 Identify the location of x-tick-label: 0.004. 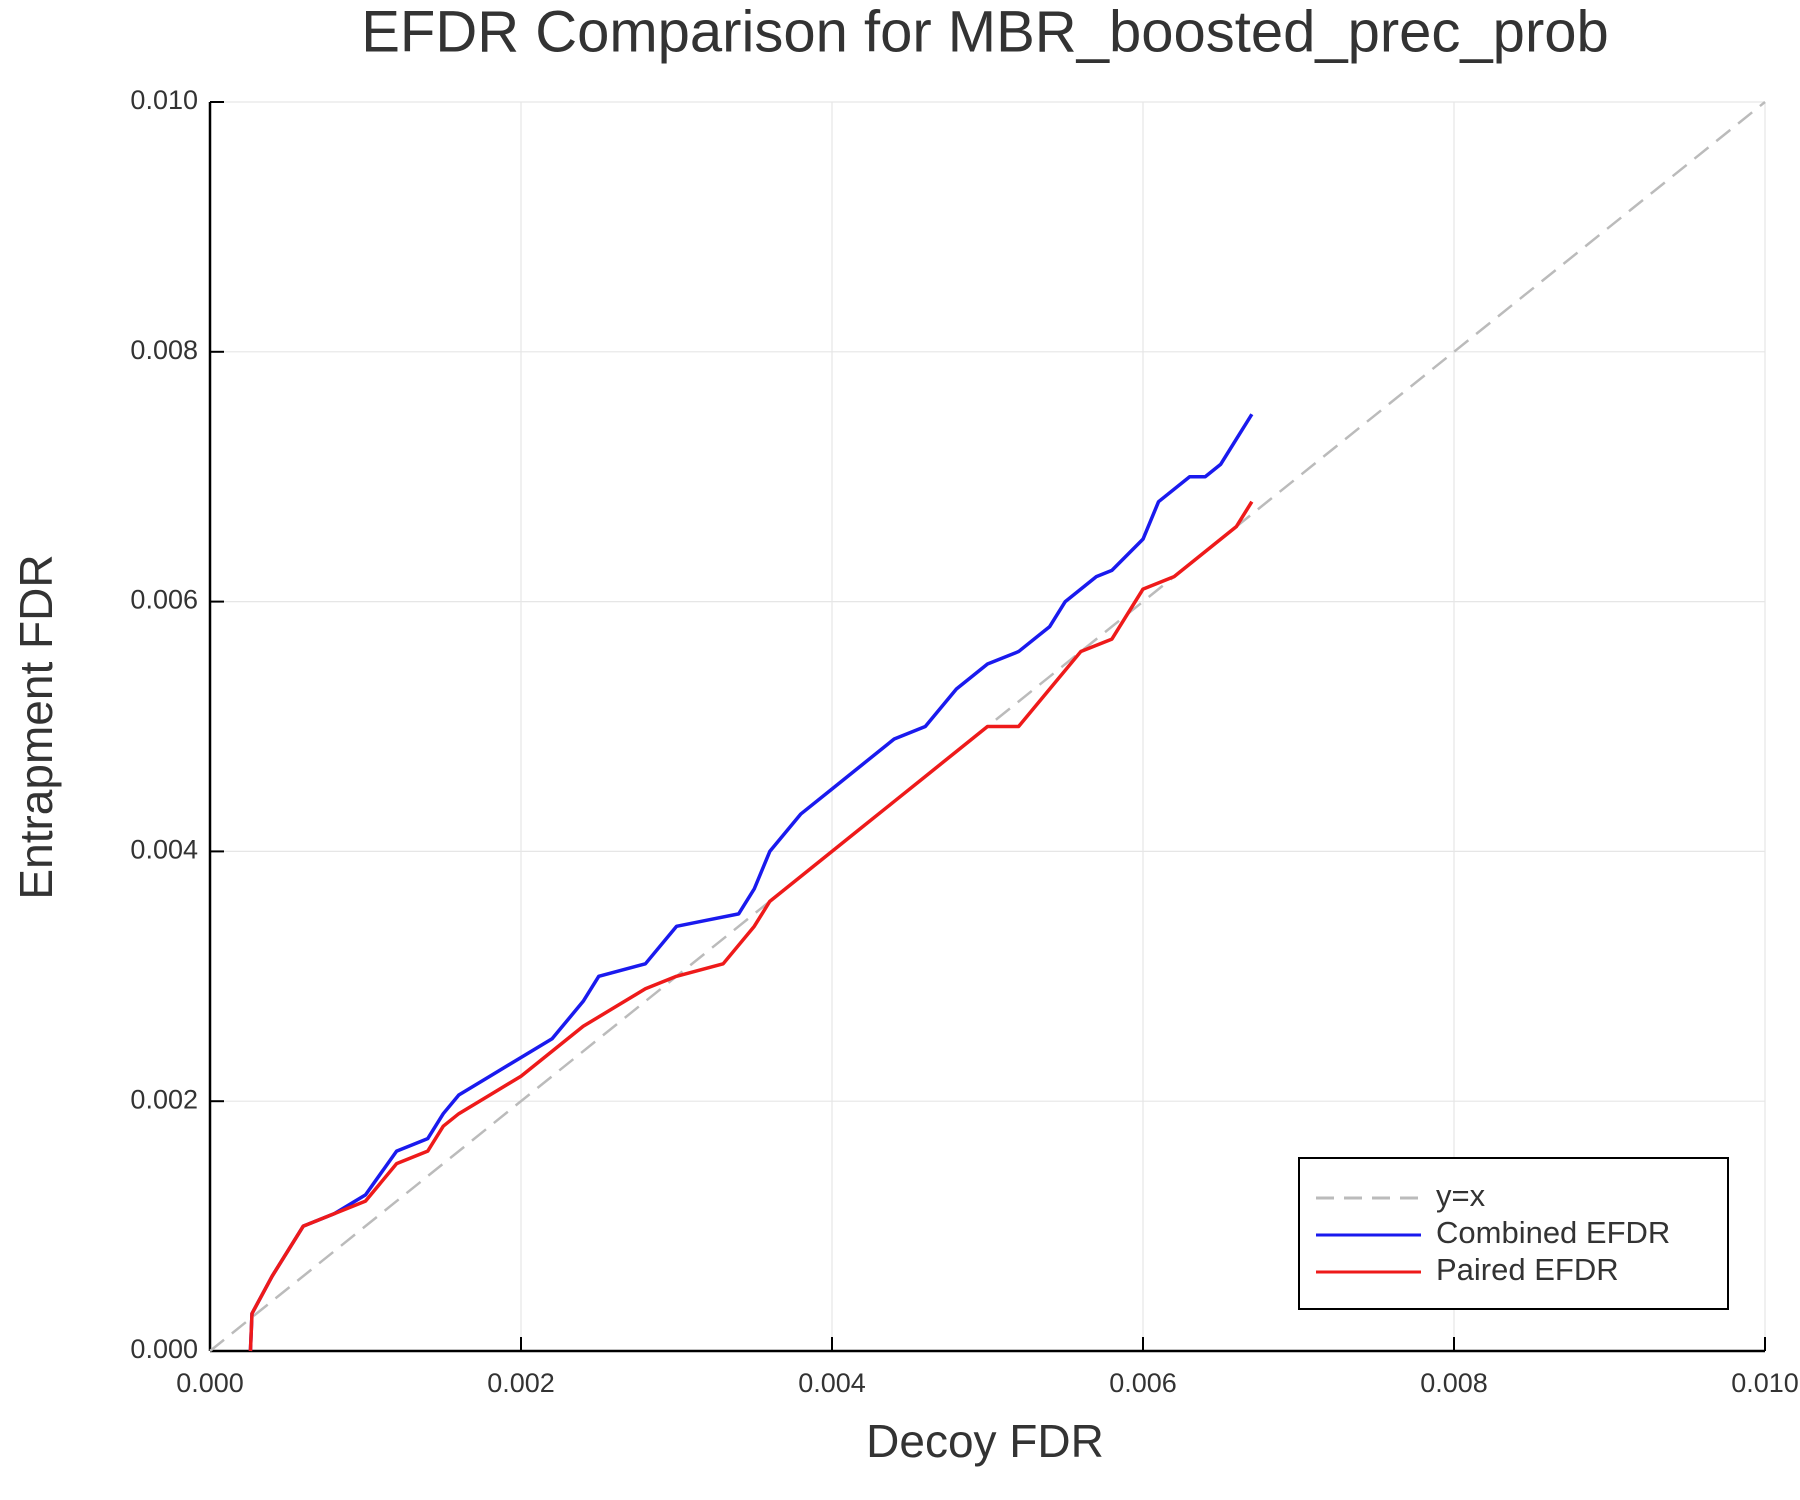
(832, 1383).